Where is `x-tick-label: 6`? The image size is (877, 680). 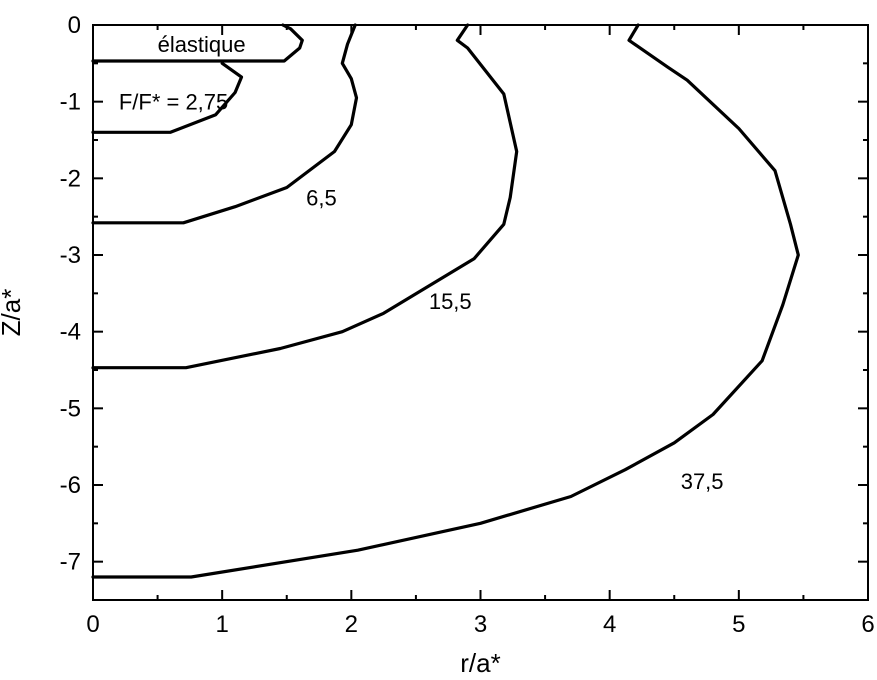 x-tick-label: 6 is located at coordinates (867, 624).